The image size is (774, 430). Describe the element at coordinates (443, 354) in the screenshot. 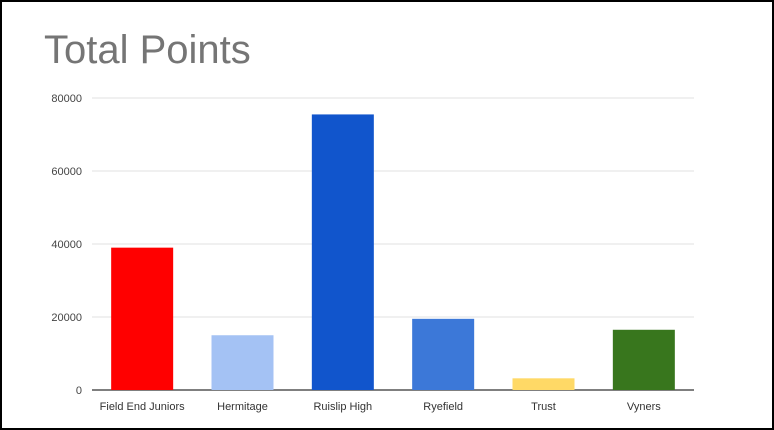

I see `bar-ryefield` at that location.